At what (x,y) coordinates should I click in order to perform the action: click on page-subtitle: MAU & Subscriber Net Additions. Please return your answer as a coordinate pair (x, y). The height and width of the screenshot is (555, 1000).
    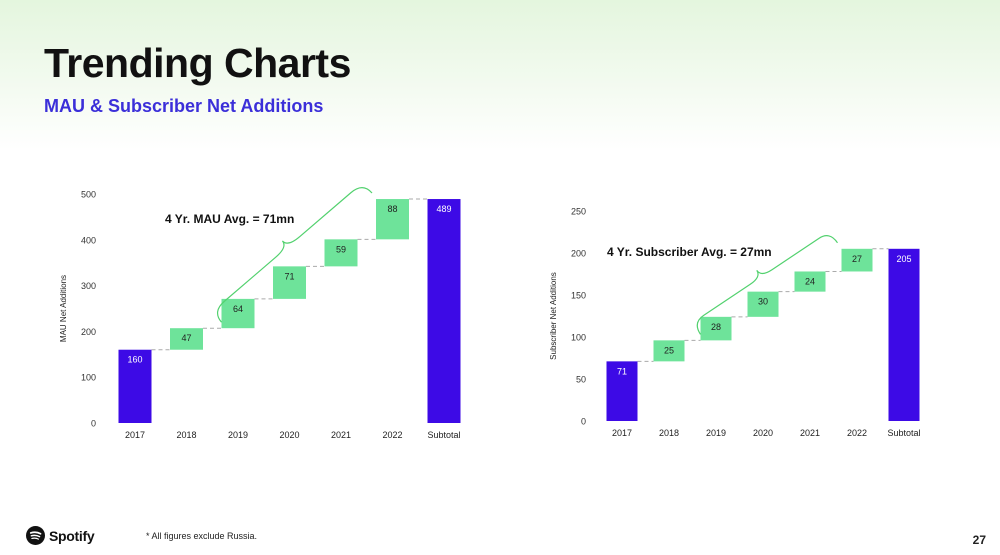
    Looking at the image, I should click on (184, 106).